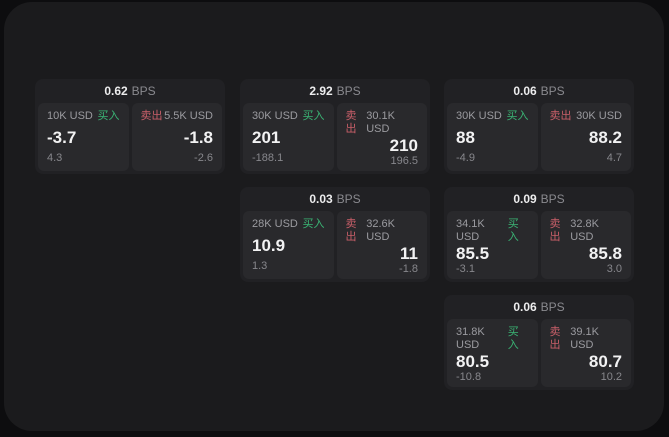 This screenshot has height=437, width=669. What do you see at coordinates (176, 137) in the screenshot?
I see `sell-panel: 卖出 5.5K USD -1.8 -2.6` at bounding box center [176, 137].